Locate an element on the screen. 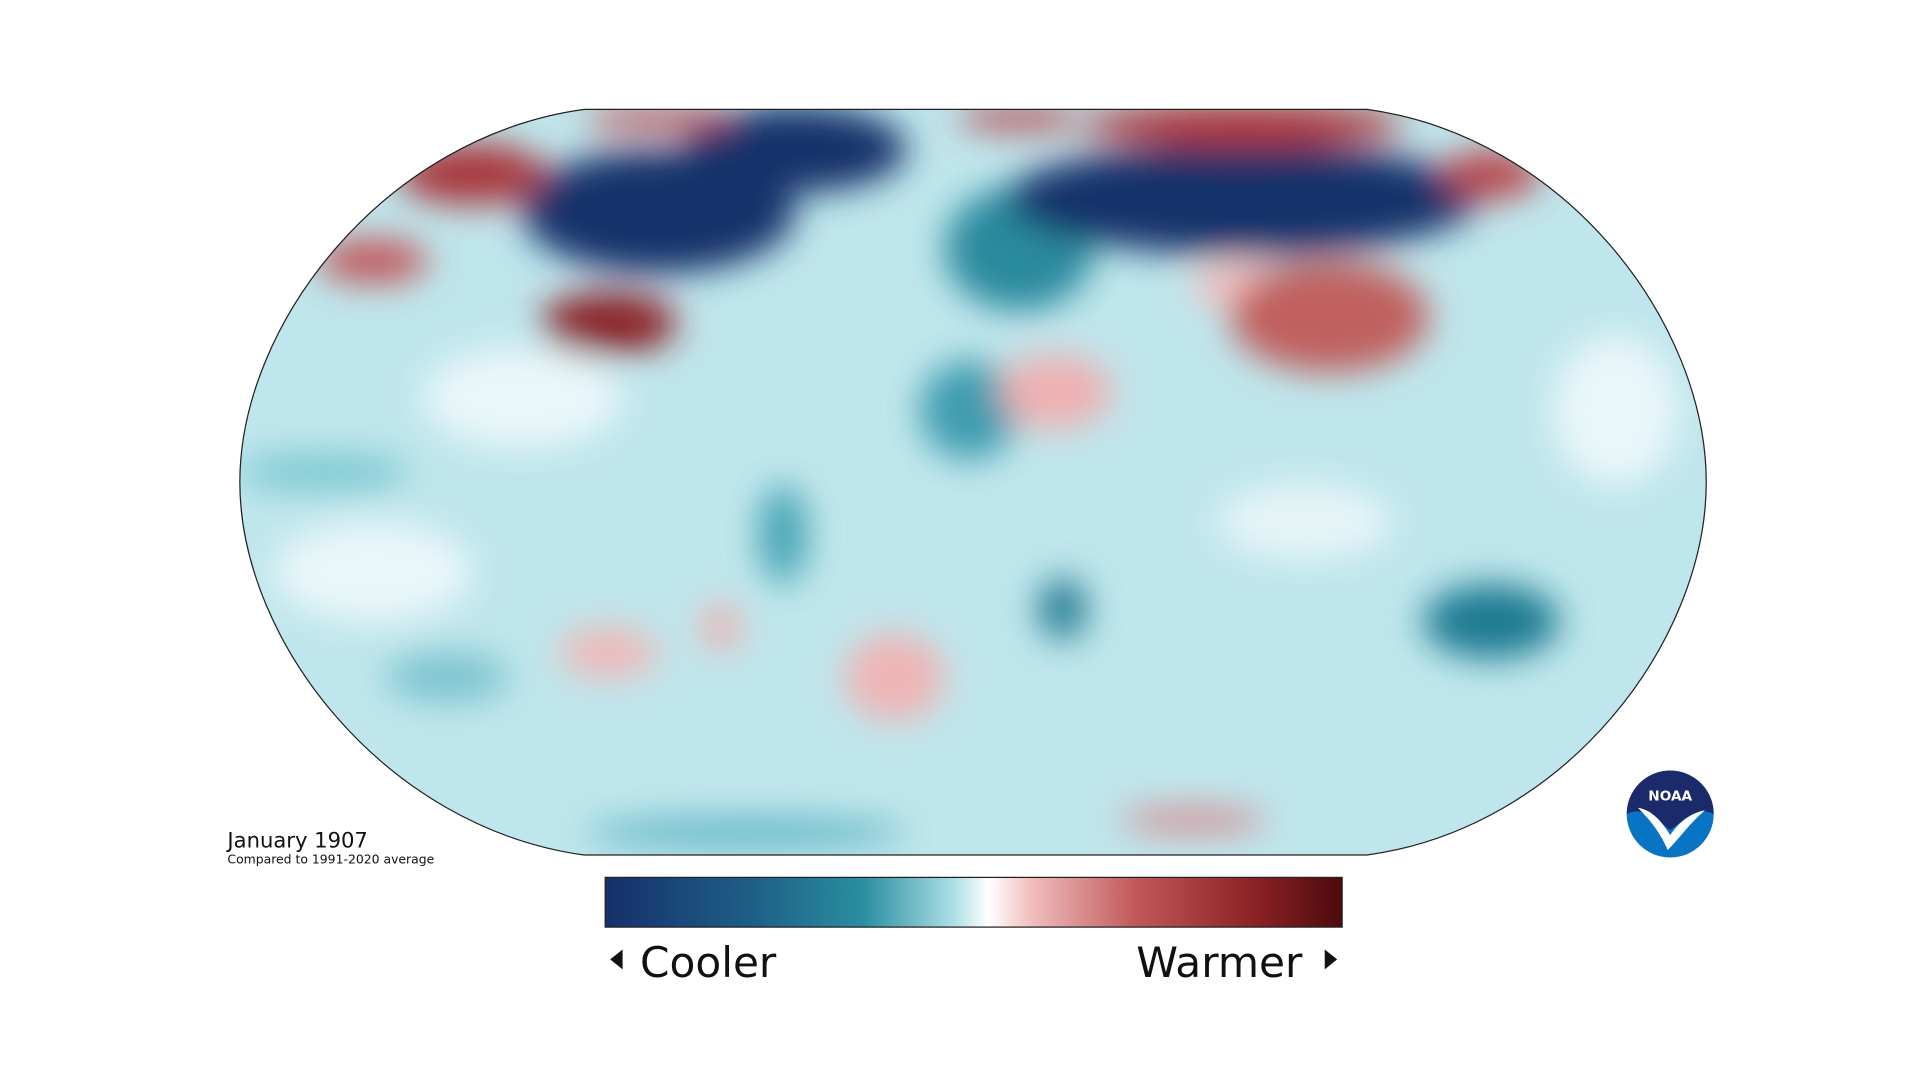 This screenshot has height=1080, width=1920. color-scale is located at coordinates (973, 902).